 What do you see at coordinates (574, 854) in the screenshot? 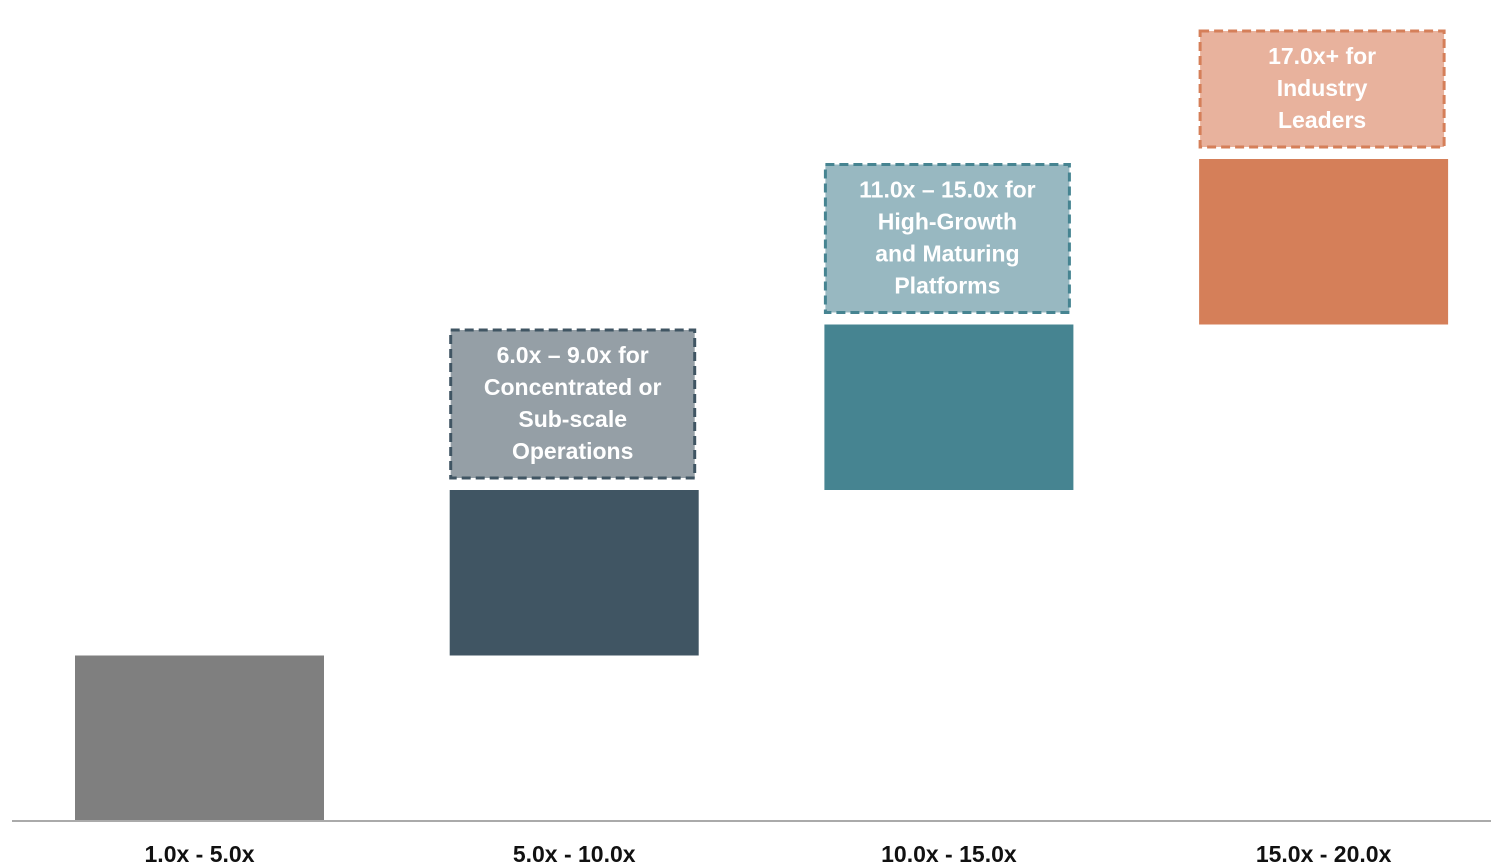
I see `category-label-2: 5.0x - 10.0x` at bounding box center [574, 854].